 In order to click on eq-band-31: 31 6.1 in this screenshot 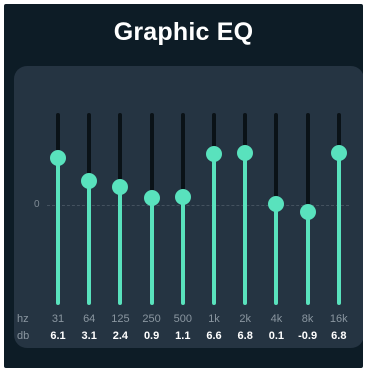, I will do `click(58, 207)`.